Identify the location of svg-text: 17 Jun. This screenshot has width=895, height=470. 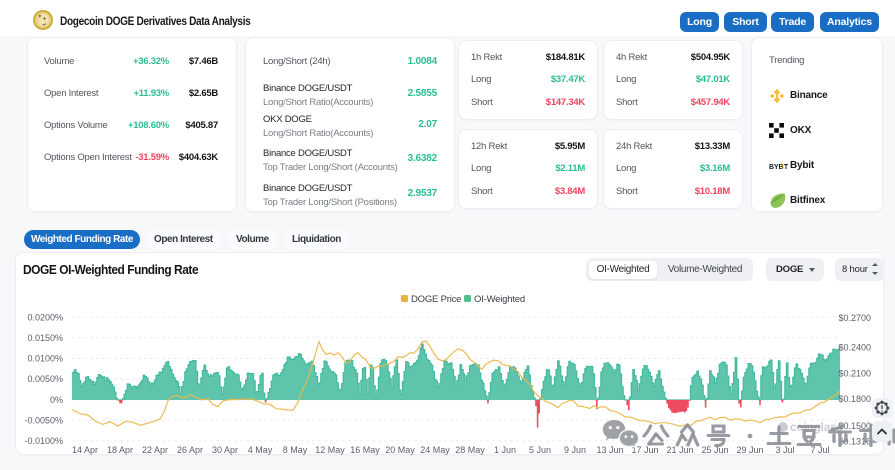
(644, 450).